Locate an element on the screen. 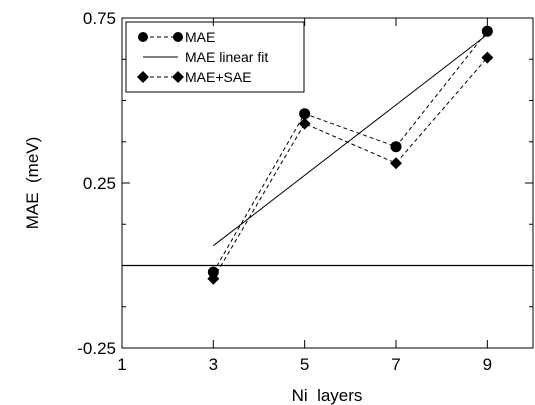  legend-maesae-marker-right is located at coordinates (178, 77).